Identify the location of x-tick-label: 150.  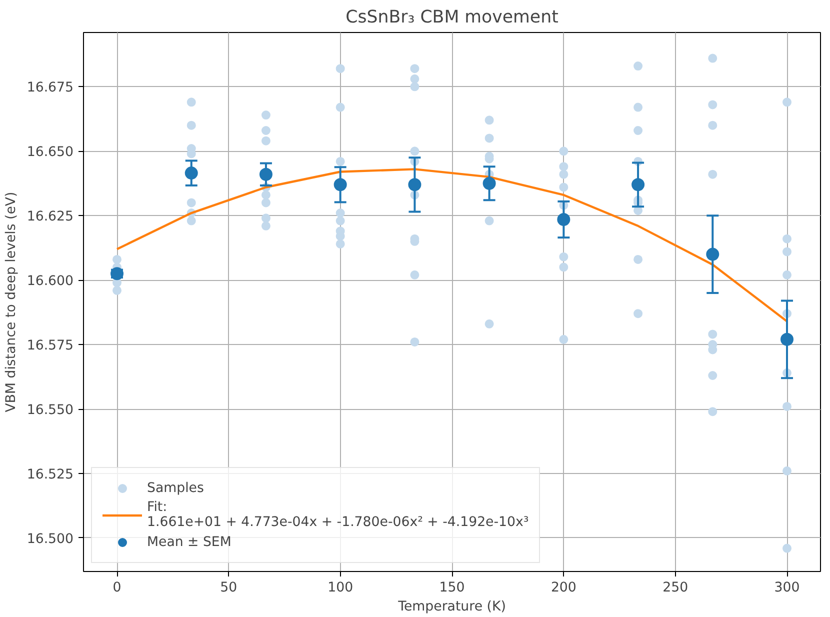
(452, 588).